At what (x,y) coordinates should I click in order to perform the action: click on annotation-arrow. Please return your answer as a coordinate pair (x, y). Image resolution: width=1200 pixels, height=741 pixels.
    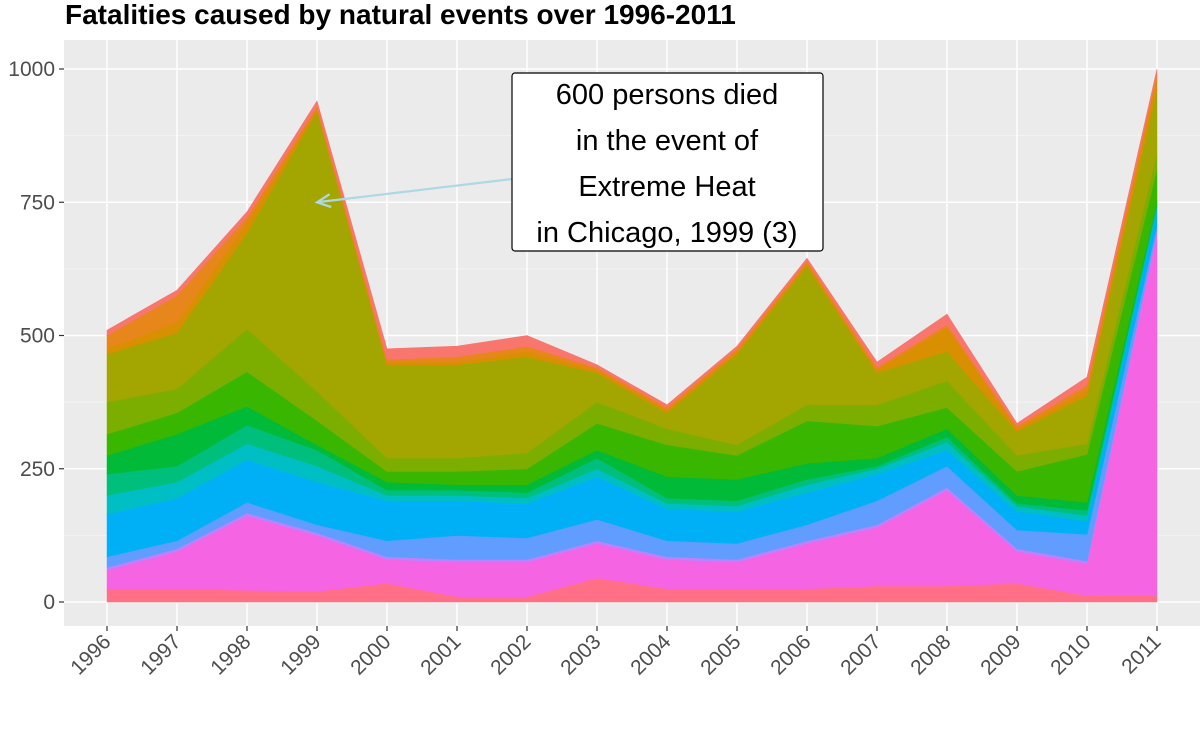
    Looking at the image, I should click on (414, 190).